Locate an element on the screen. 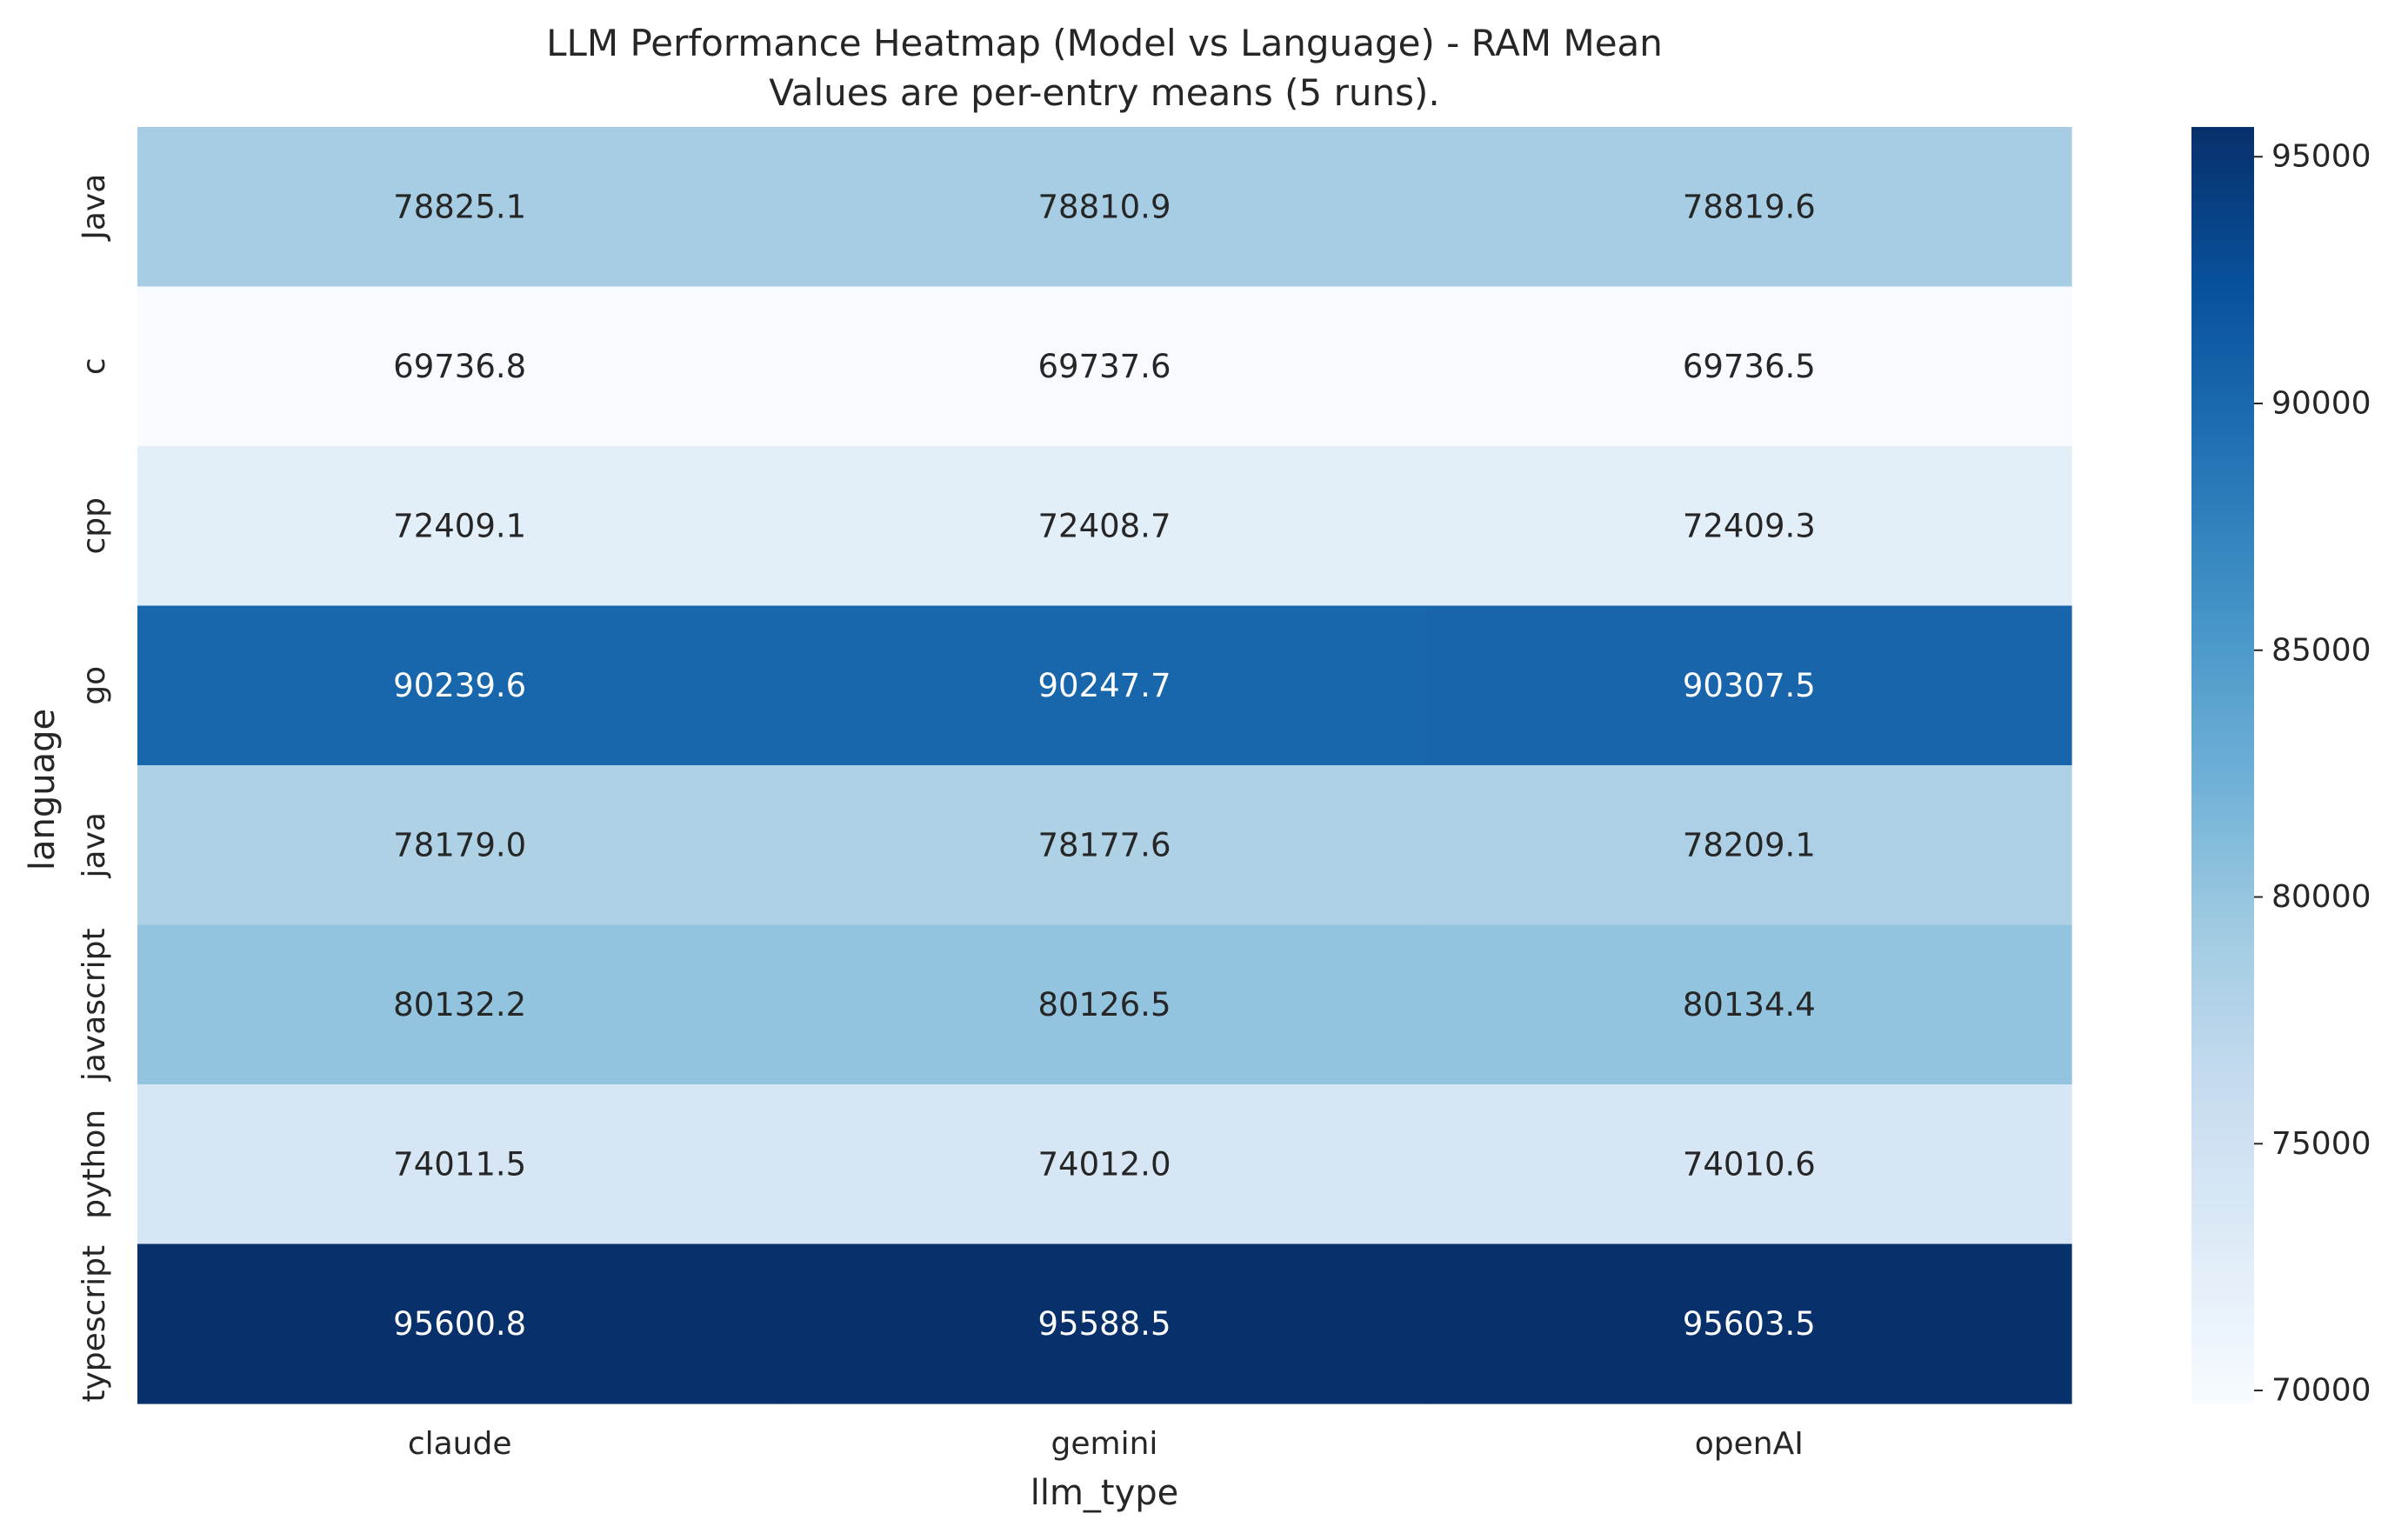  cell-value-label: 95588.5 is located at coordinates (1104, 1324).